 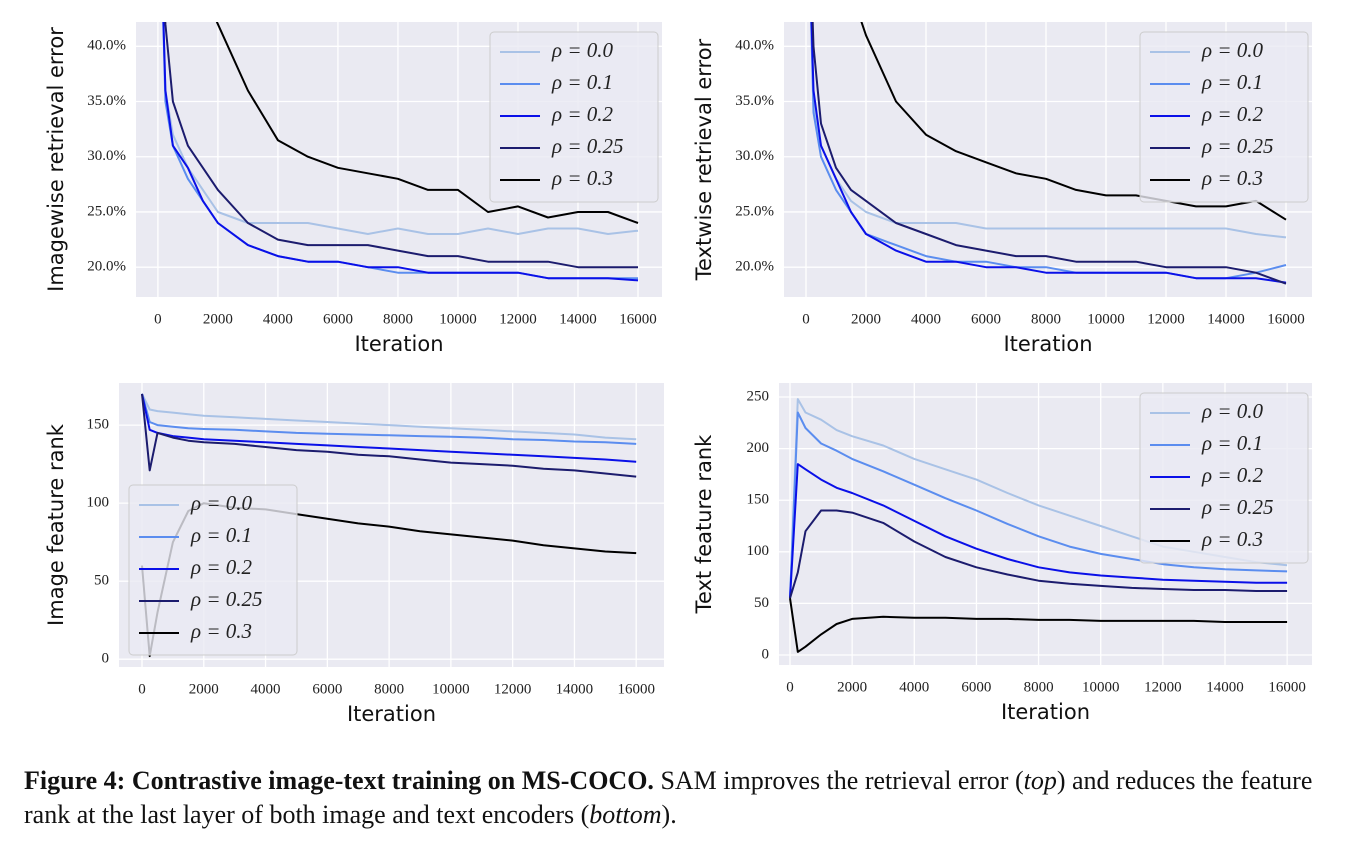 What do you see at coordinates (56, 159) in the screenshot?
I see `y-axis-label: Imagewise retrieval error` at bounding box center [56, 159].